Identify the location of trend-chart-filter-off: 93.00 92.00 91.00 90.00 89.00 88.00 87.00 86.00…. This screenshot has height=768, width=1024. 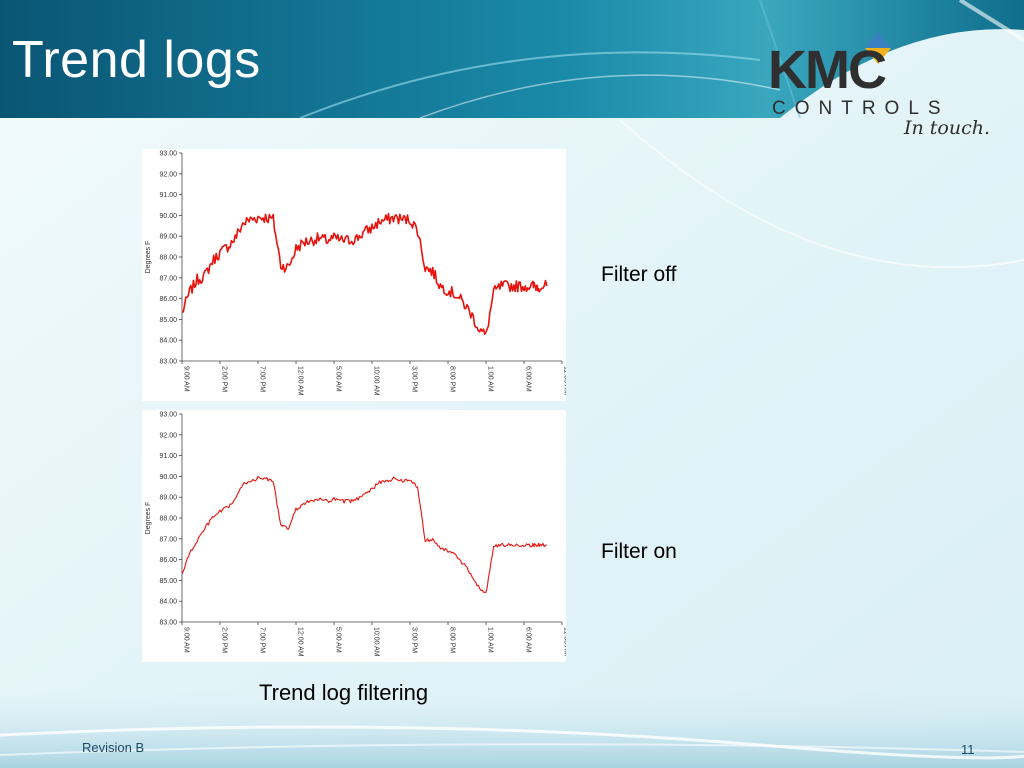
(354, 275).